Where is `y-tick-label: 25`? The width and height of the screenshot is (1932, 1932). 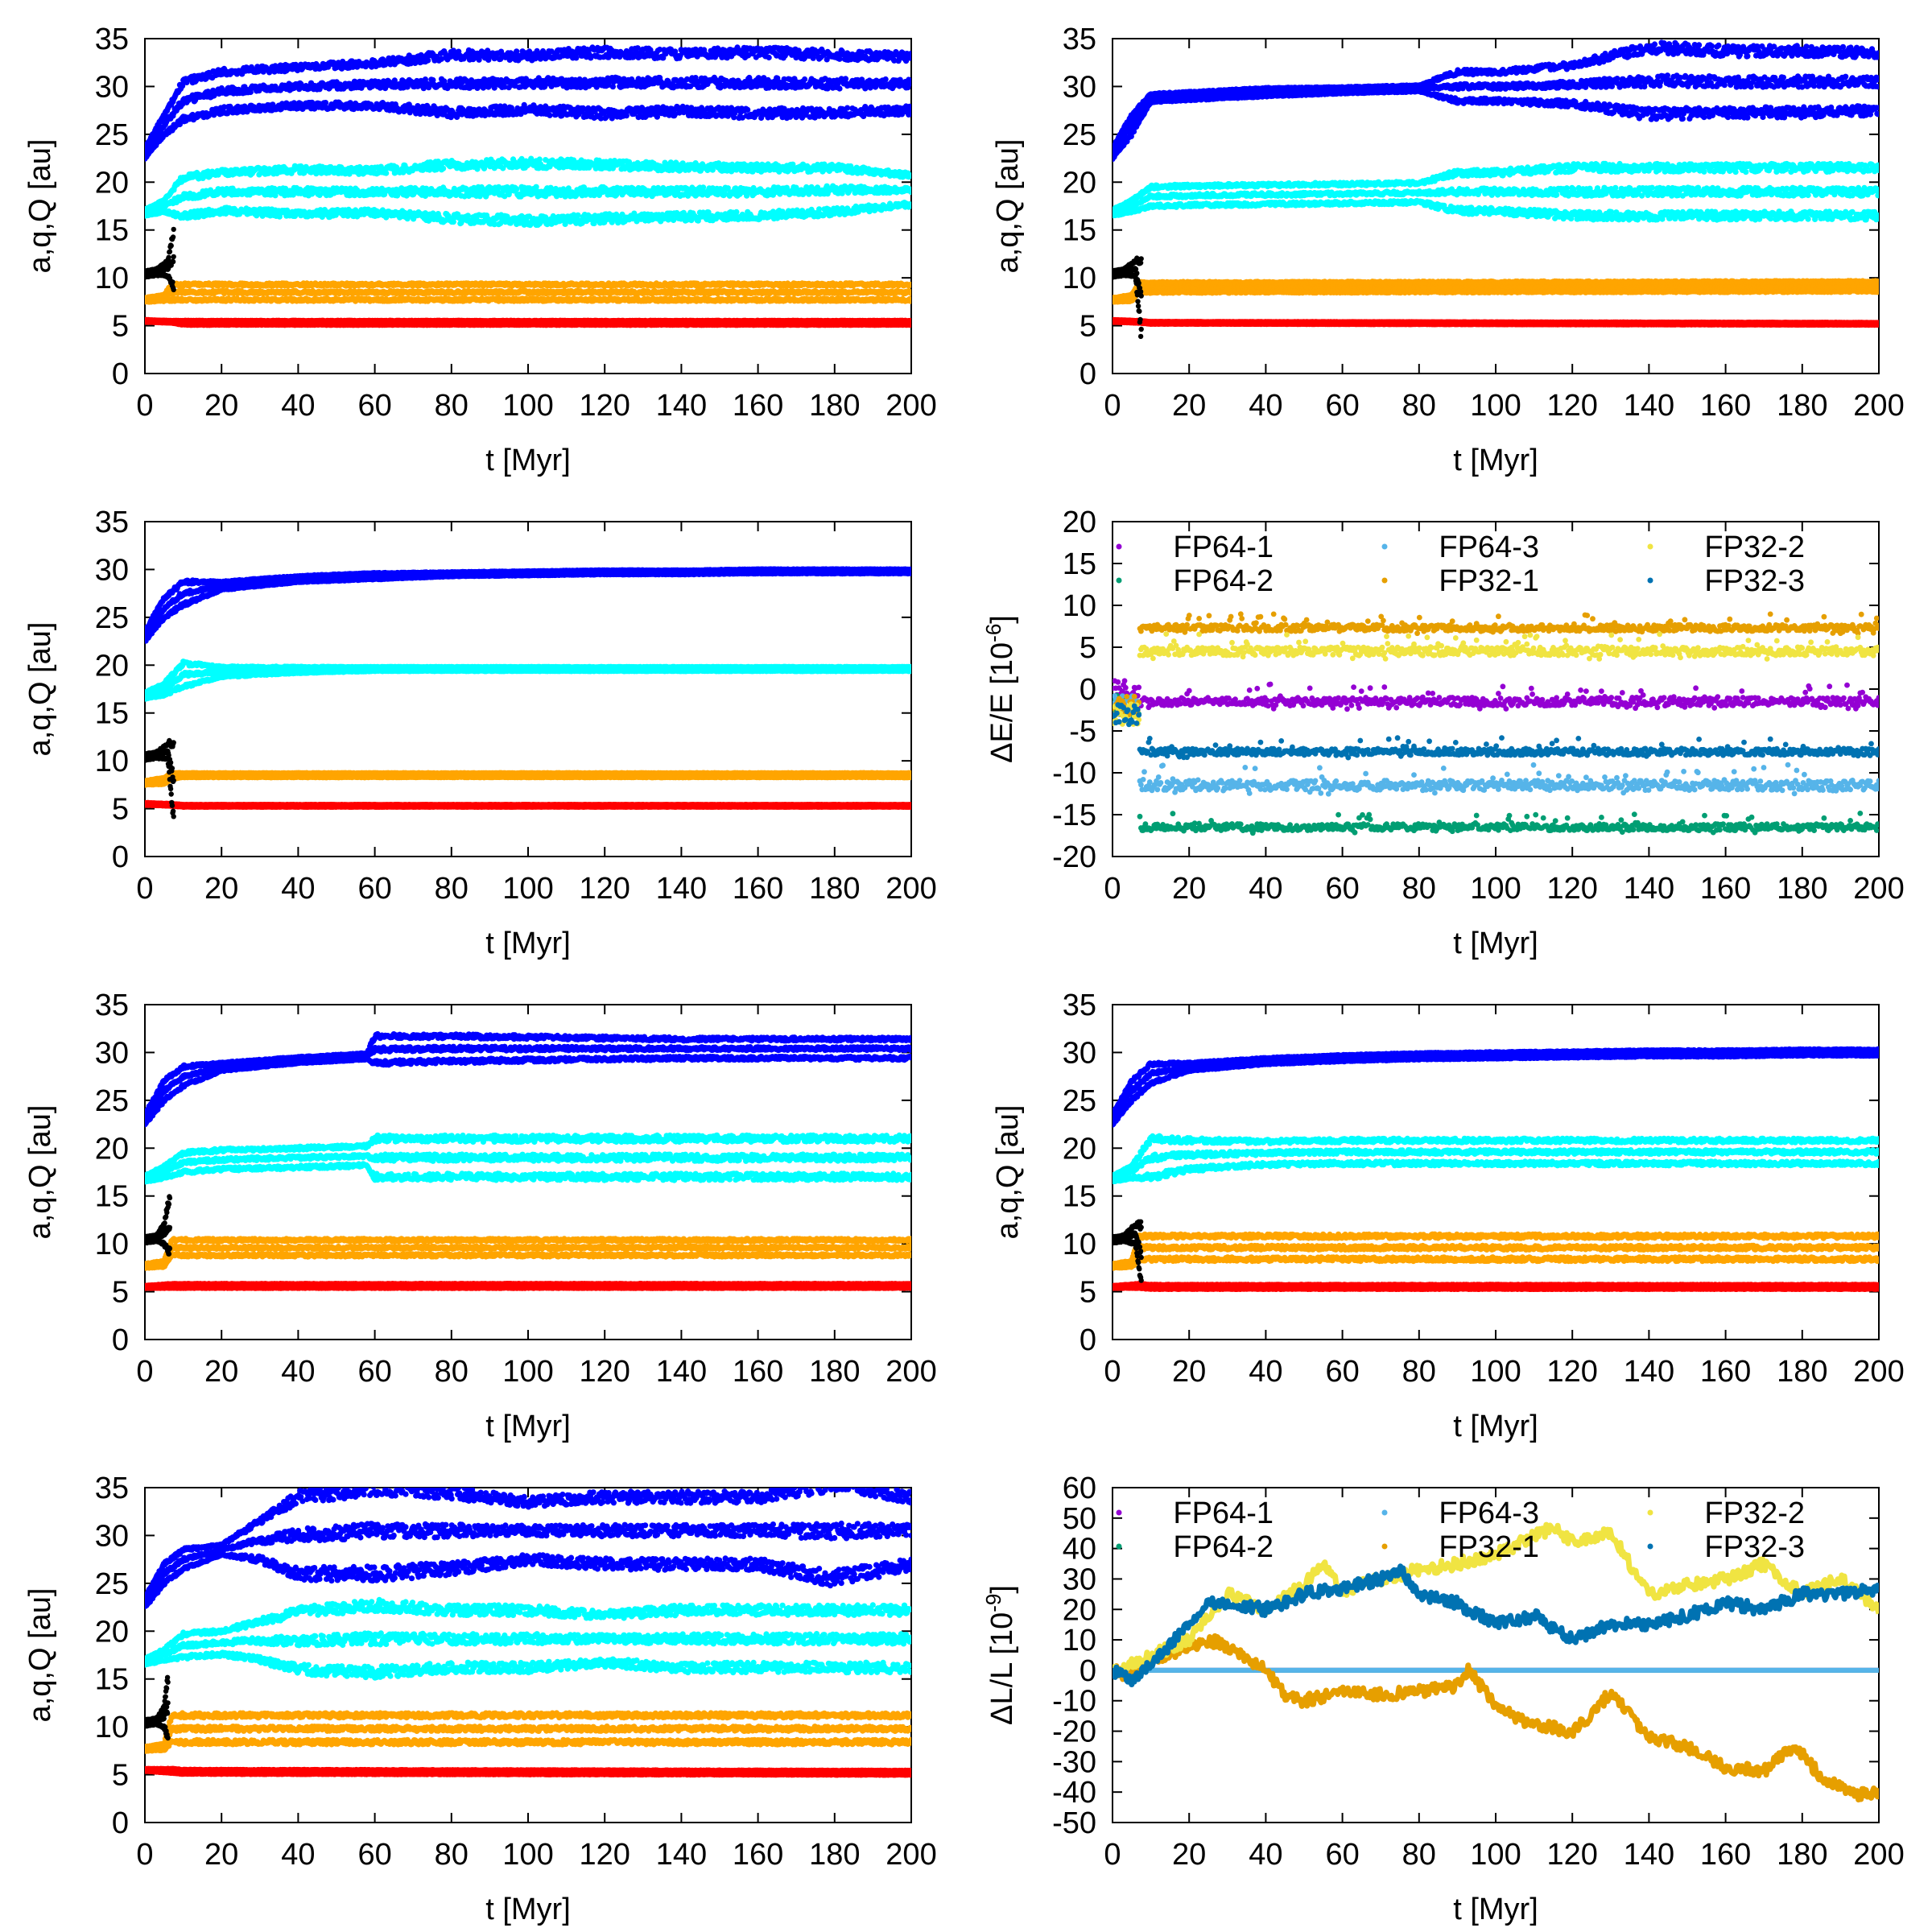
y-tick-label: 25 is located at coordinates (112, 135).